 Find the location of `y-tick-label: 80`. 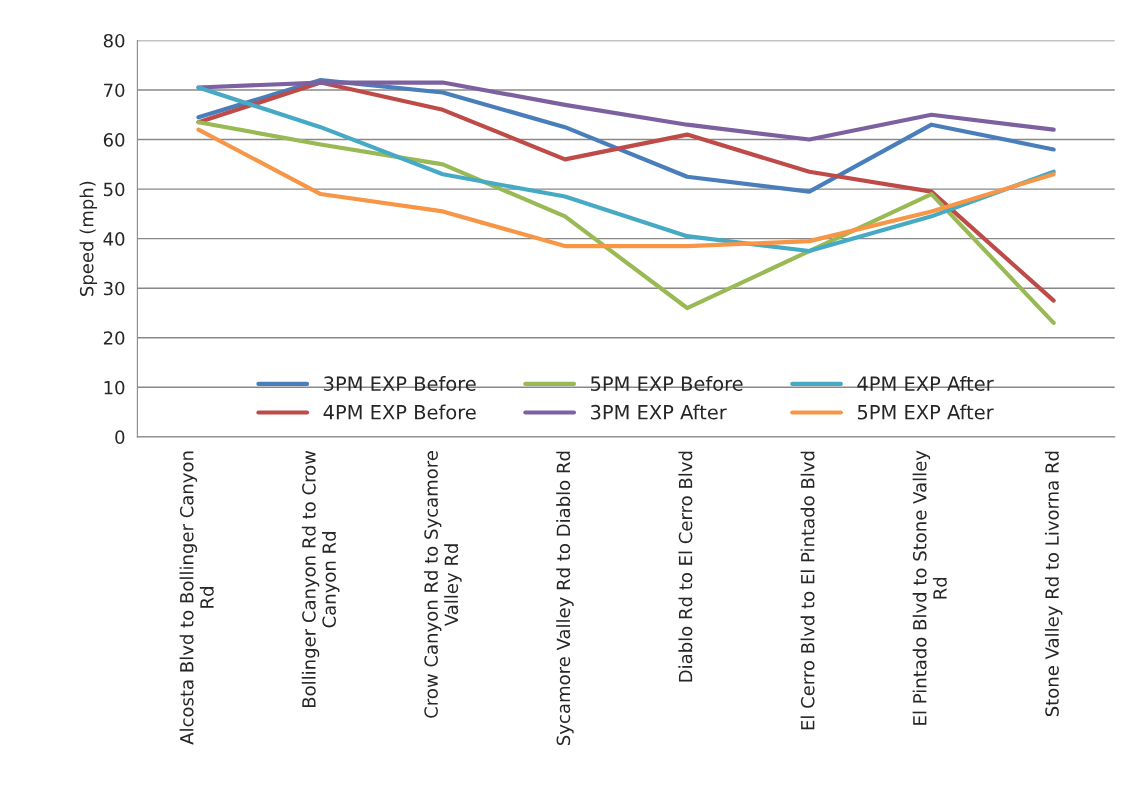

y-tick-label: 80 is located at coordinates (114, 40).